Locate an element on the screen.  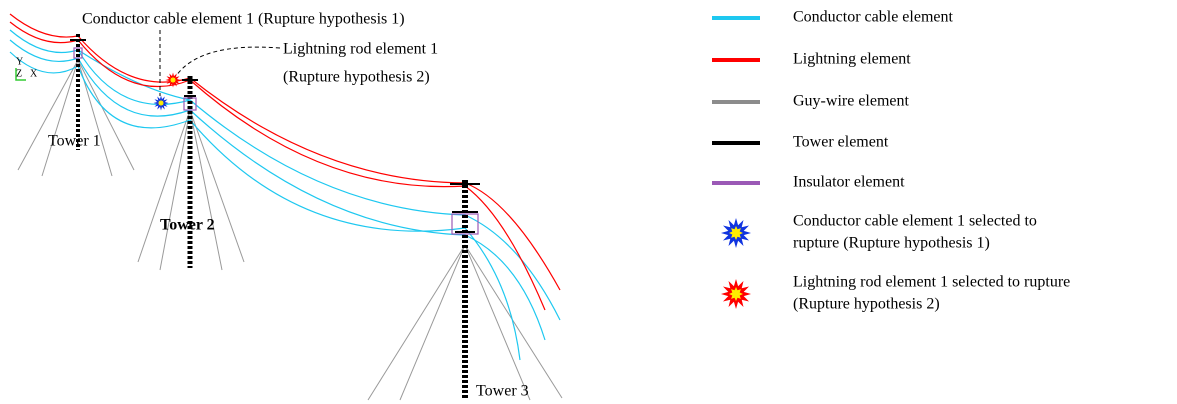
legend-label: Guy-wire element is located at coordinates (851, 101).